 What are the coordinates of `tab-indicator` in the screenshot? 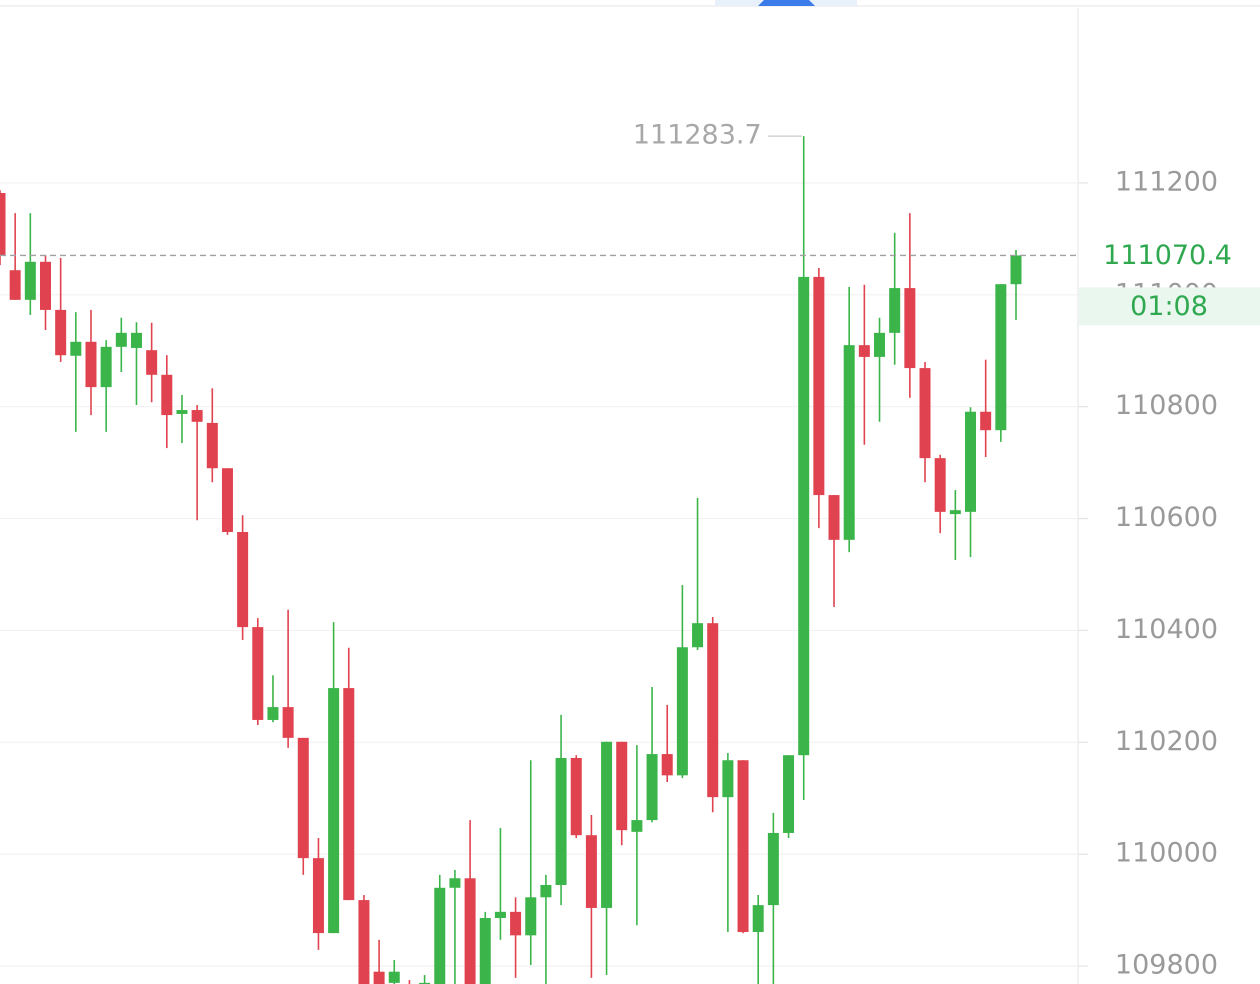 It's located at (786, 3).